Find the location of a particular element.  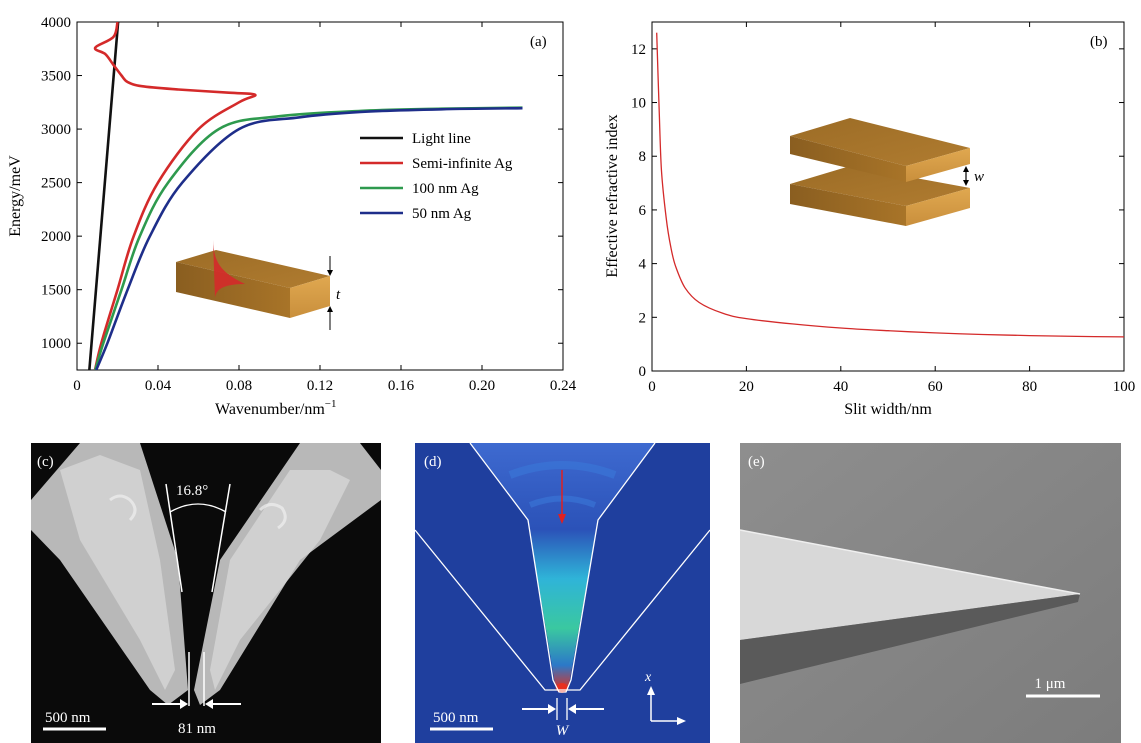

panel-a-ylabel: Energy/meV is located at coordinates (15, 196).